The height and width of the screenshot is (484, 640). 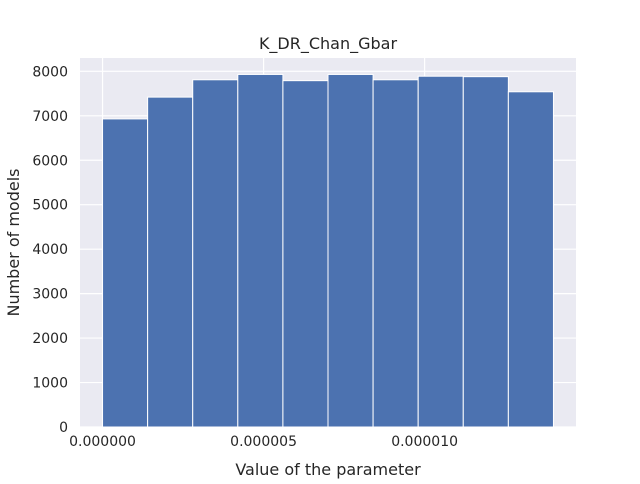 I want to click on y-tick-label: 4000, so click(x=50, y=250).